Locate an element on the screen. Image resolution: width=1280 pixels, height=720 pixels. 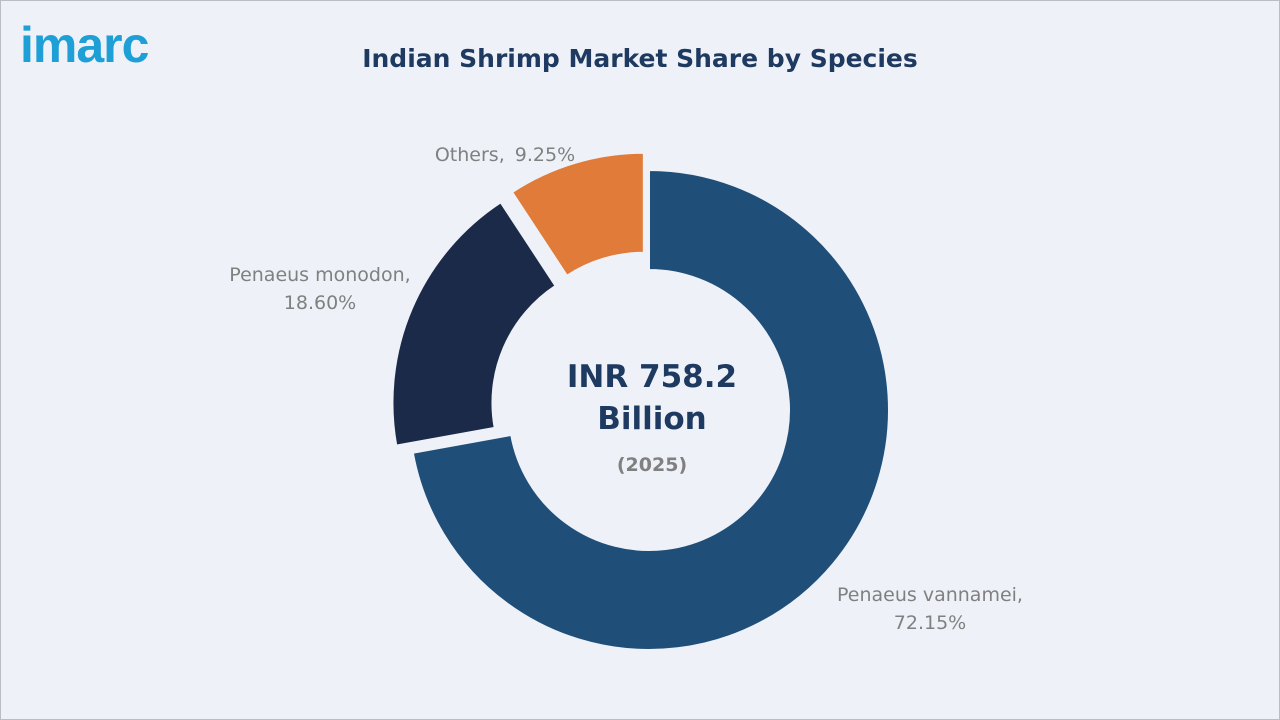
chart-title: Indian Shrimp Market Share by Species is located at coordinates (640, 58).